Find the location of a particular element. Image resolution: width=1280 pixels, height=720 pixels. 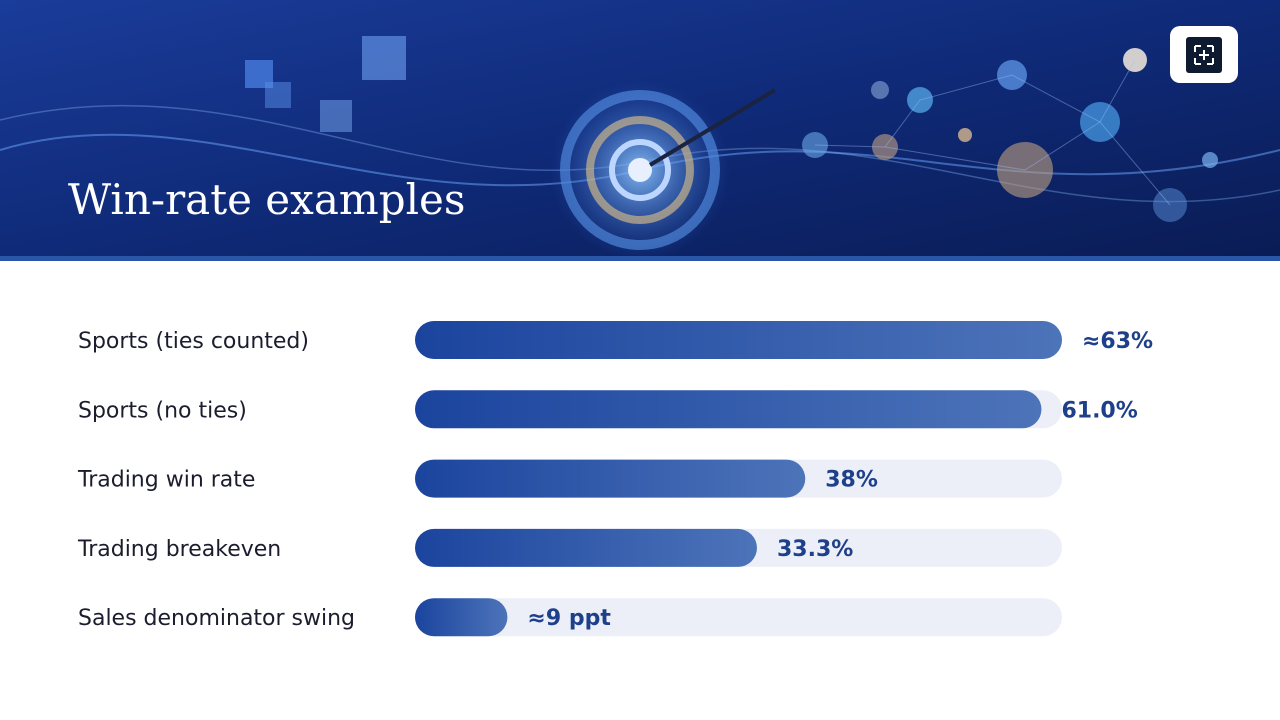

slide-title: Win-rate examples is located at coordinates (266, 199).